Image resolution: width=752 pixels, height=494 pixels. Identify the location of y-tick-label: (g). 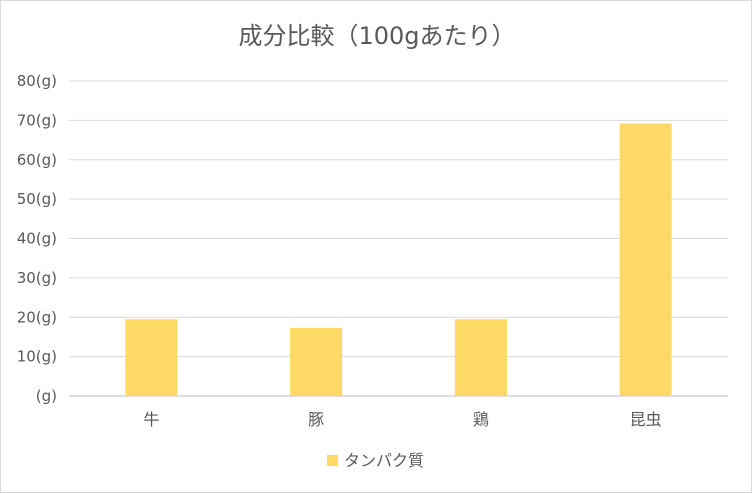
(46, 396).